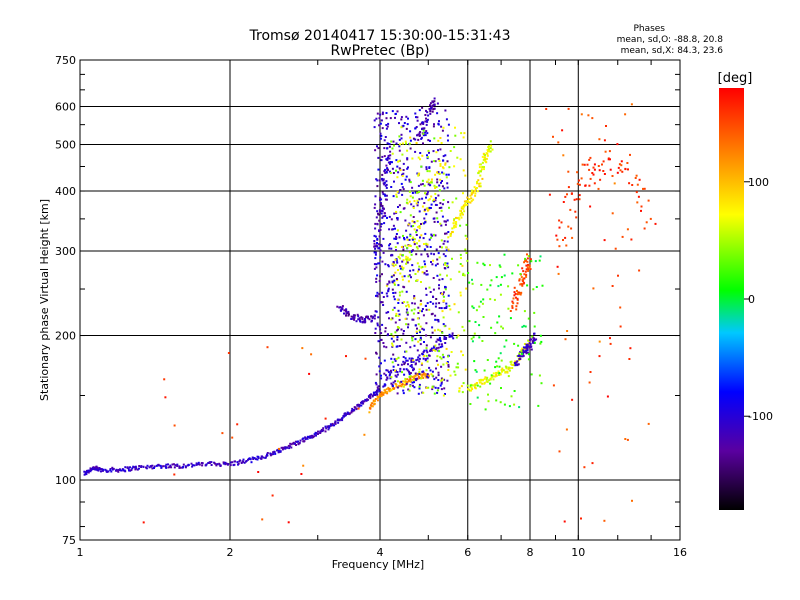 The image size is (800, 600). I want to click on stats-o-mode: mean, sd,O: -88.8, 20.8, so click(670, 40).